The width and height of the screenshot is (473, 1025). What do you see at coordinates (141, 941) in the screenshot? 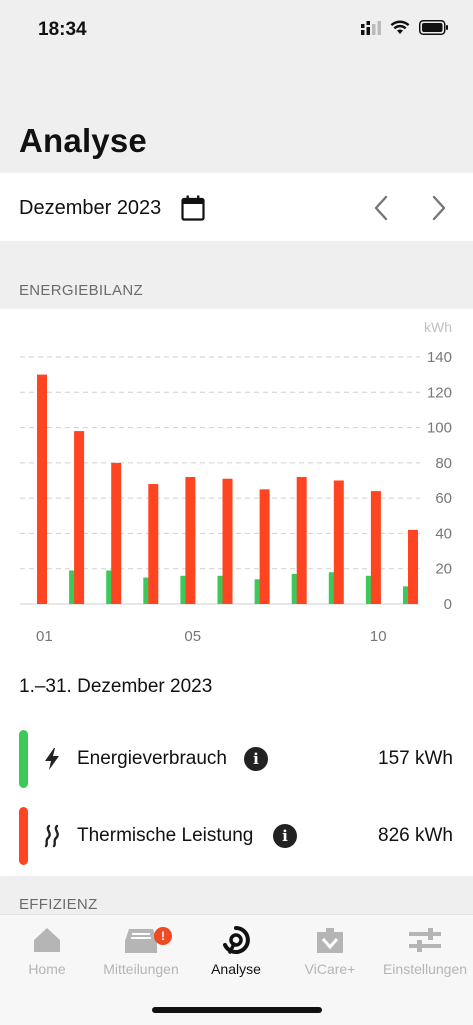
I see `inbox-icon` at bounding box center [141, 941].